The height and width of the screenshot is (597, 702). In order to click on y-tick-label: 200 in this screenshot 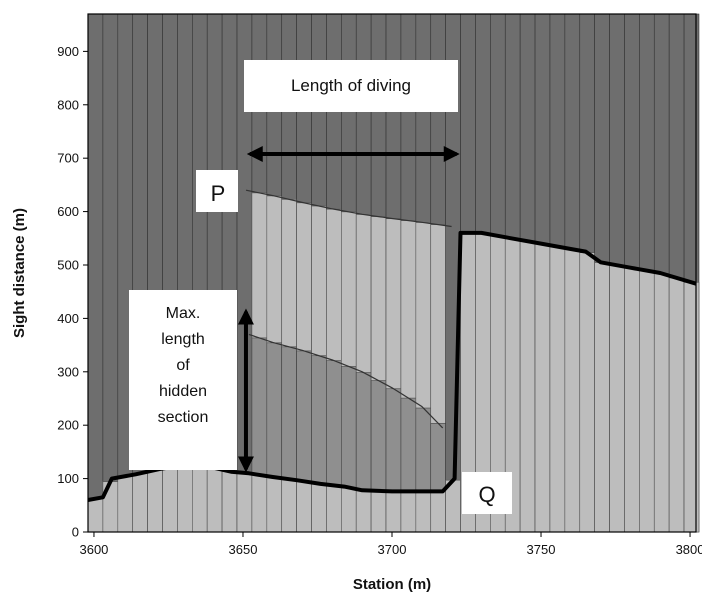, I will do `click(68, 425)`.